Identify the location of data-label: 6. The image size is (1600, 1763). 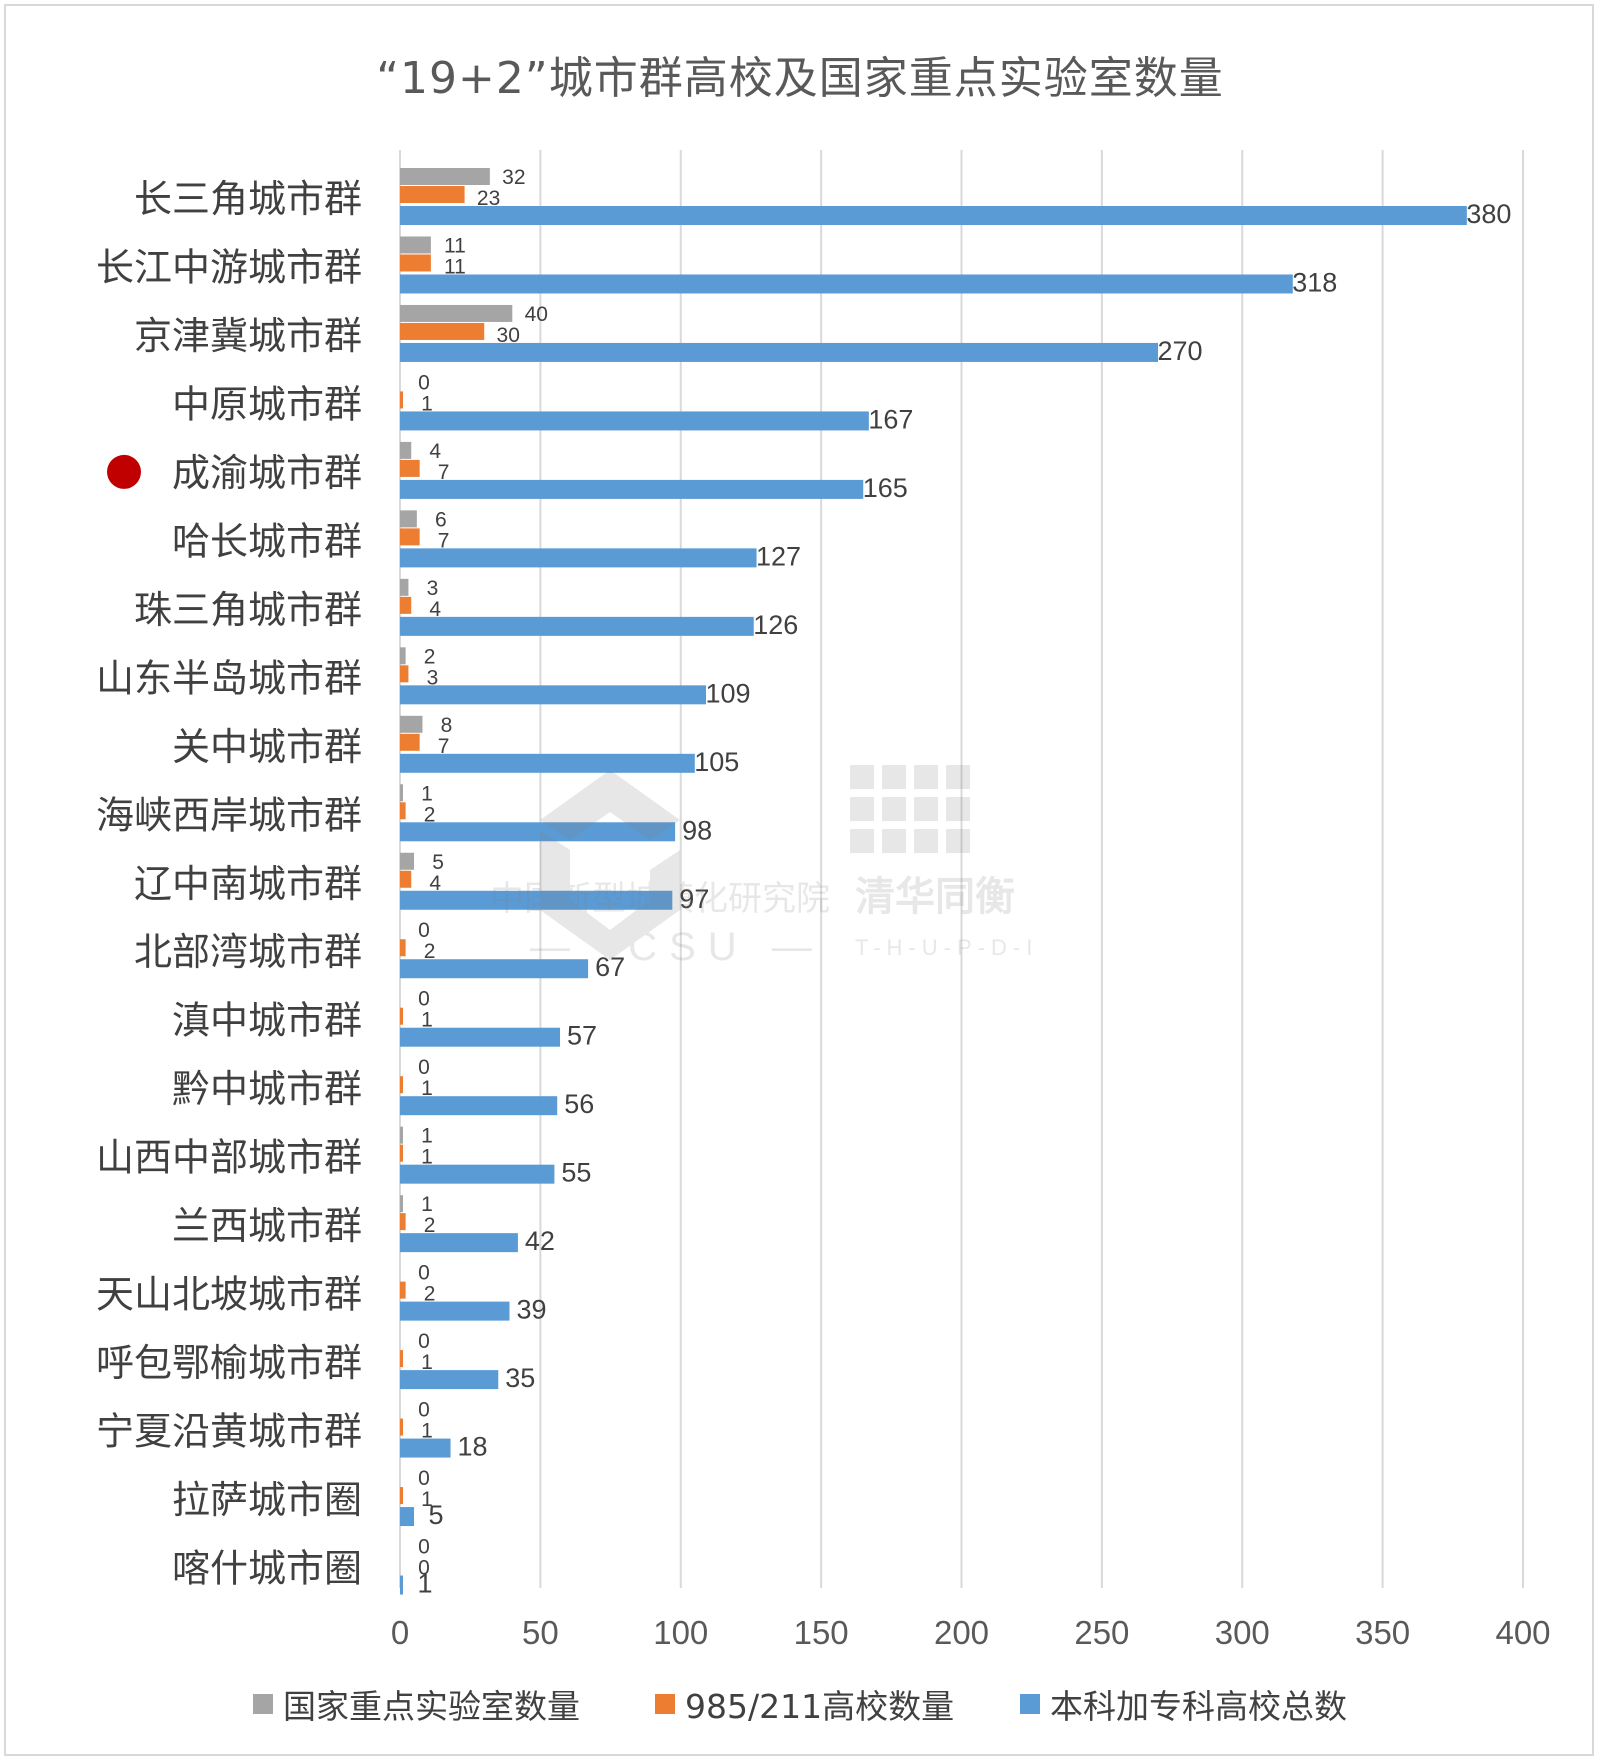
(441, 519).